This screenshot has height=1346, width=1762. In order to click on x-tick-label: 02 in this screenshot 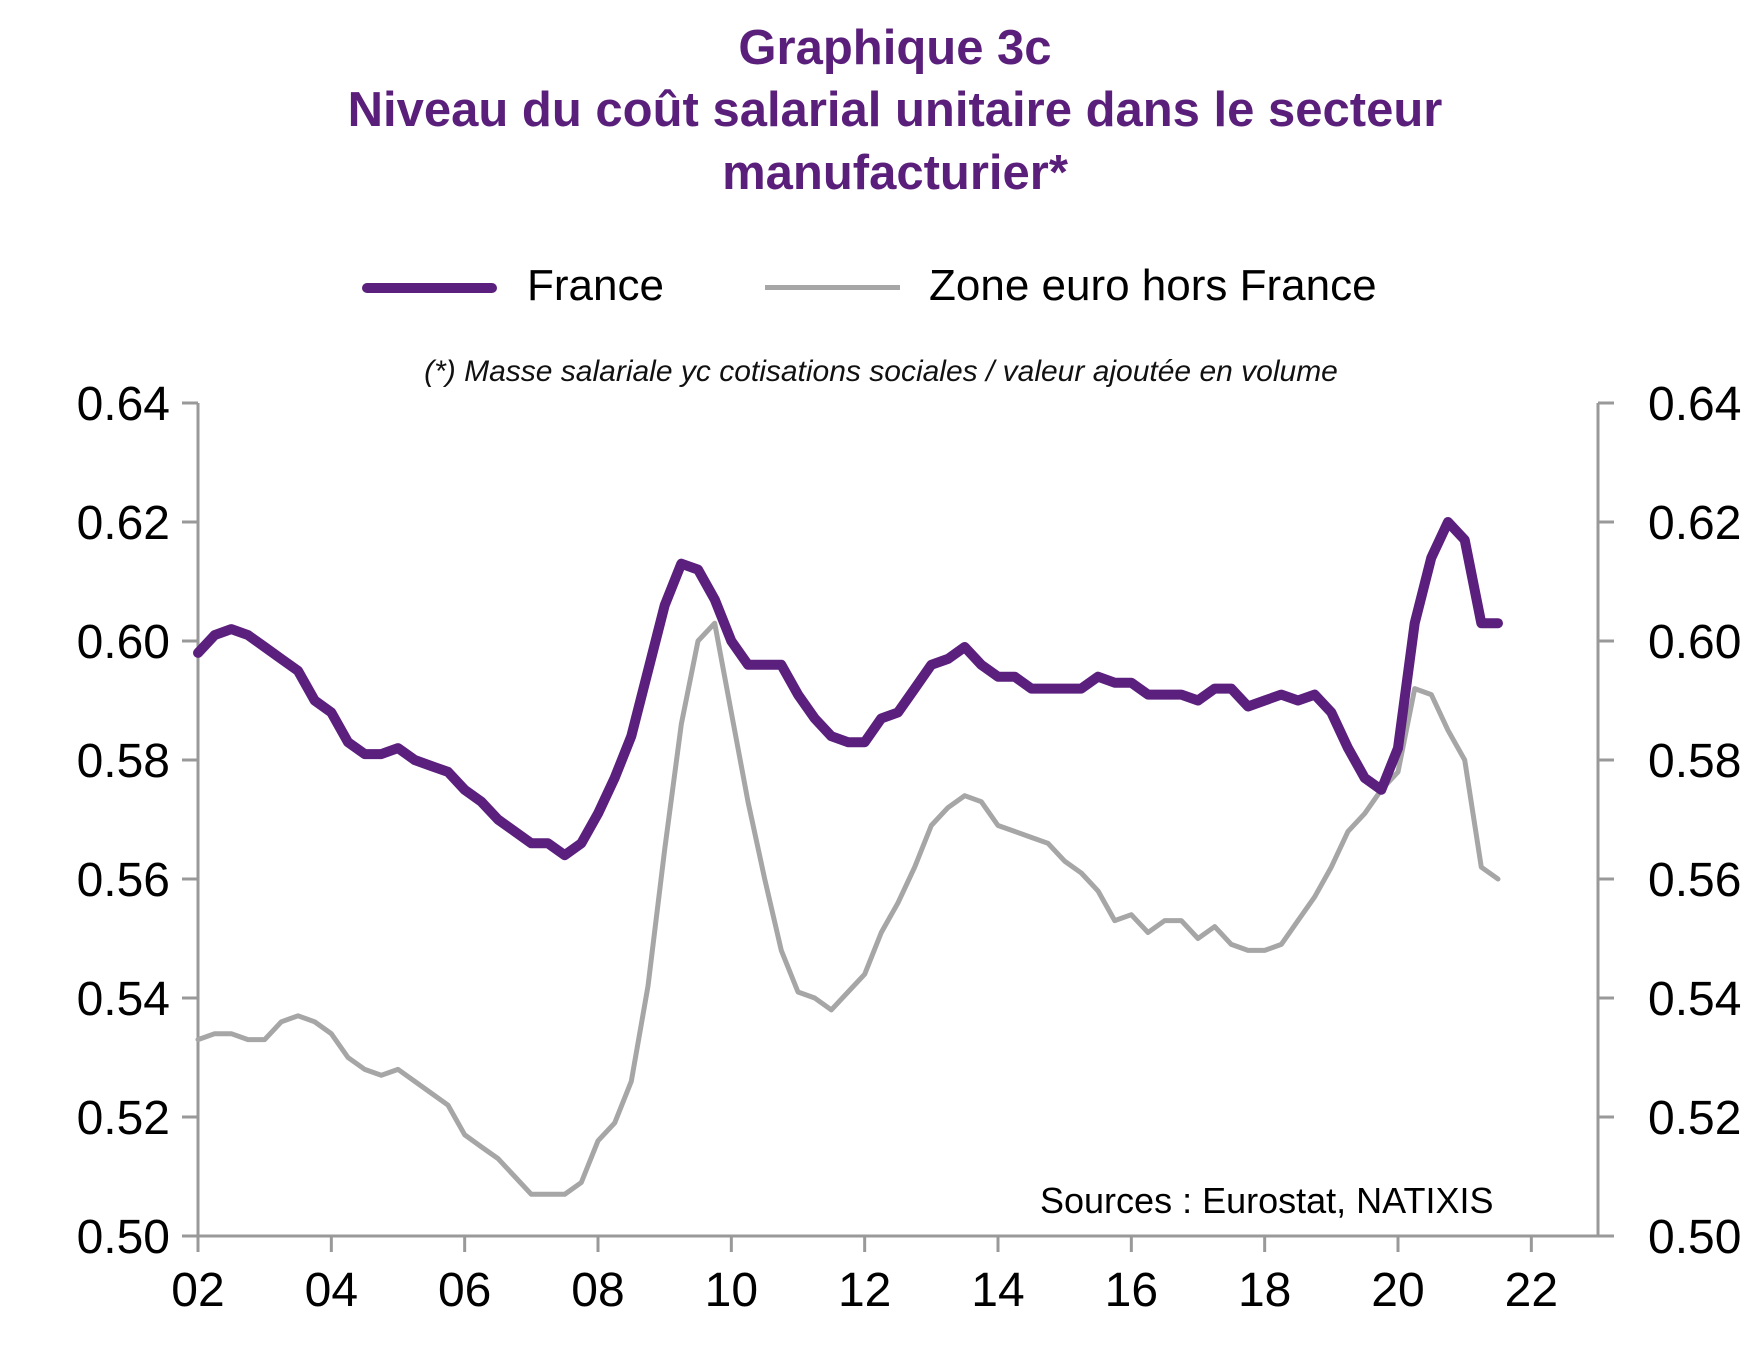, I will do `click(197, 1290)`.